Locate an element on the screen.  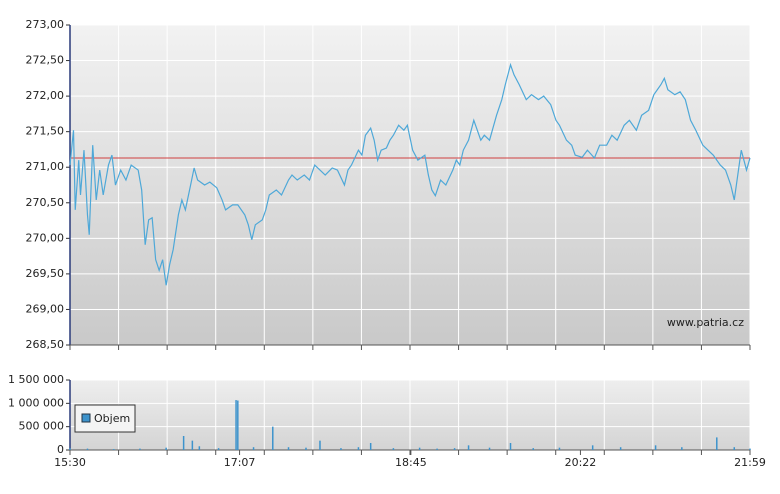
y-tick-label: 272,00 is located at coordinates (45, 95).